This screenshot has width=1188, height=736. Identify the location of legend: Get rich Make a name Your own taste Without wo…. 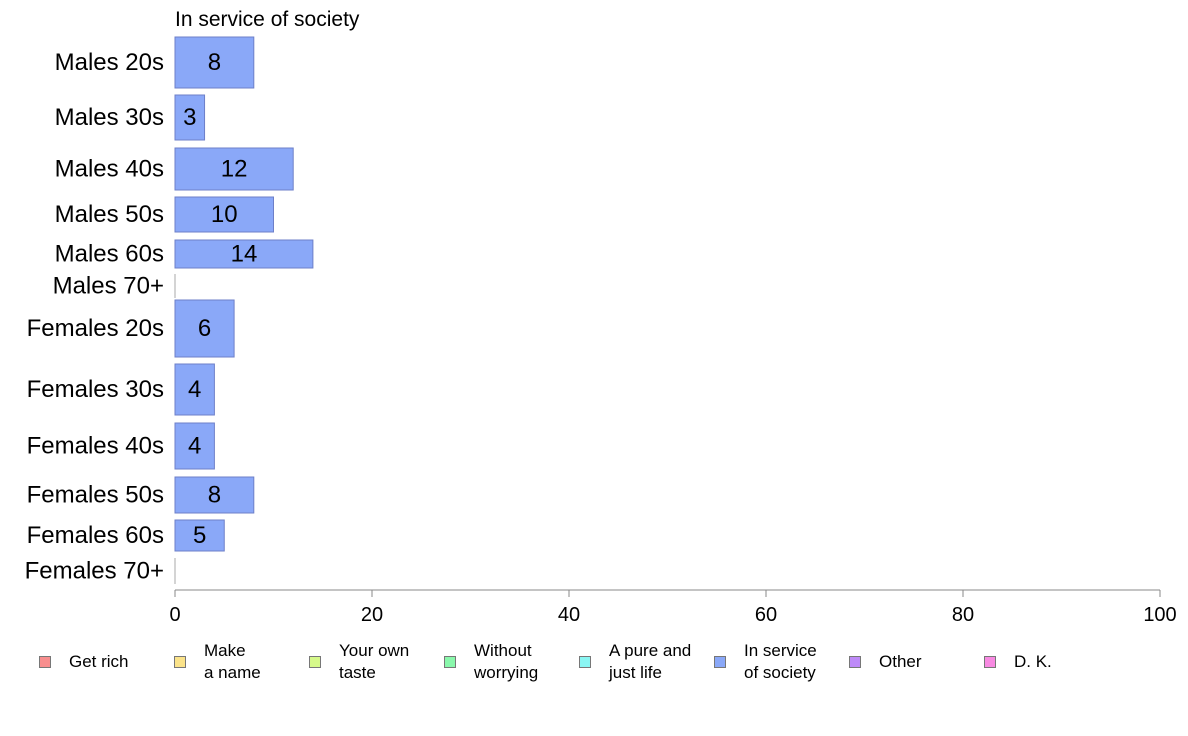
(594, 665).